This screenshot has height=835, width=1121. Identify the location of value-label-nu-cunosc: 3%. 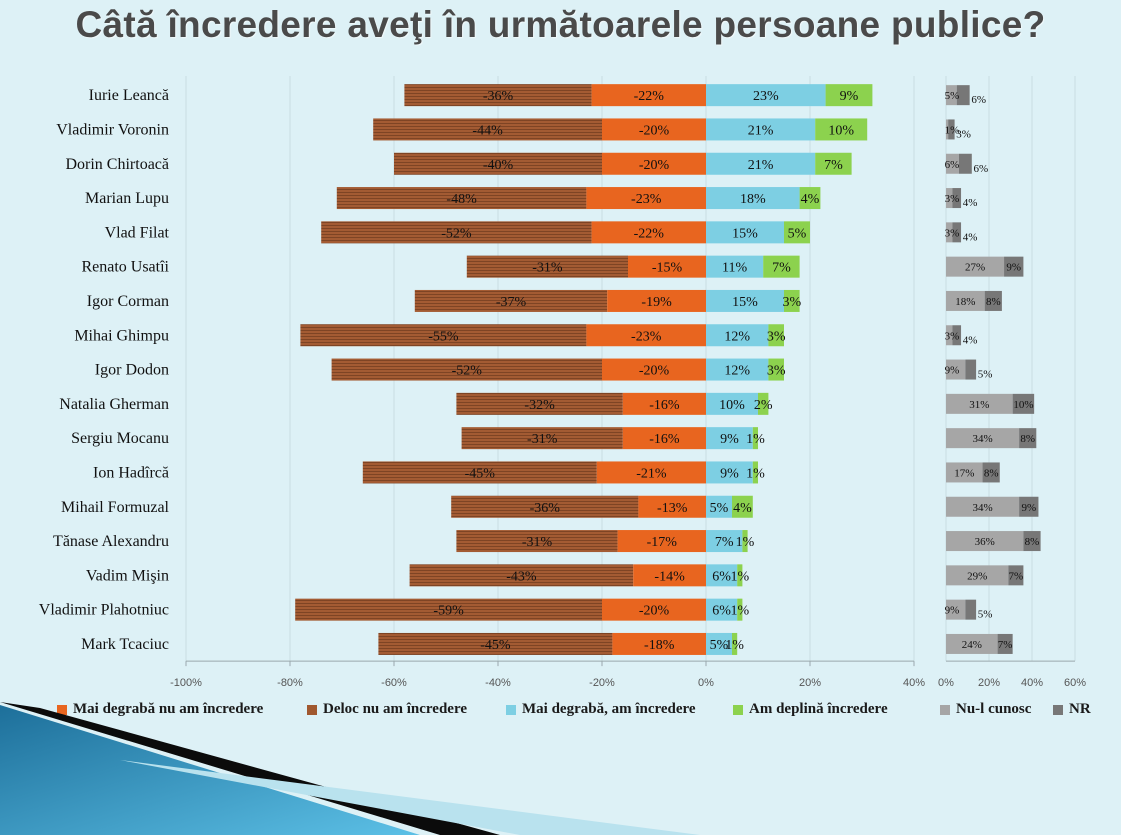
(952, 233).